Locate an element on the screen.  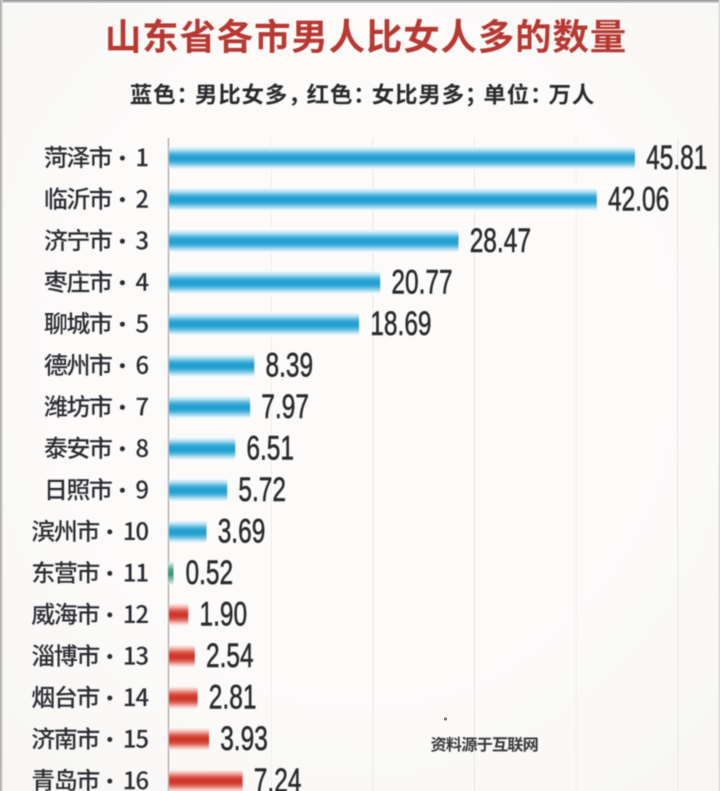
svg-text: 45.81 is located at coordinates (676, 158).